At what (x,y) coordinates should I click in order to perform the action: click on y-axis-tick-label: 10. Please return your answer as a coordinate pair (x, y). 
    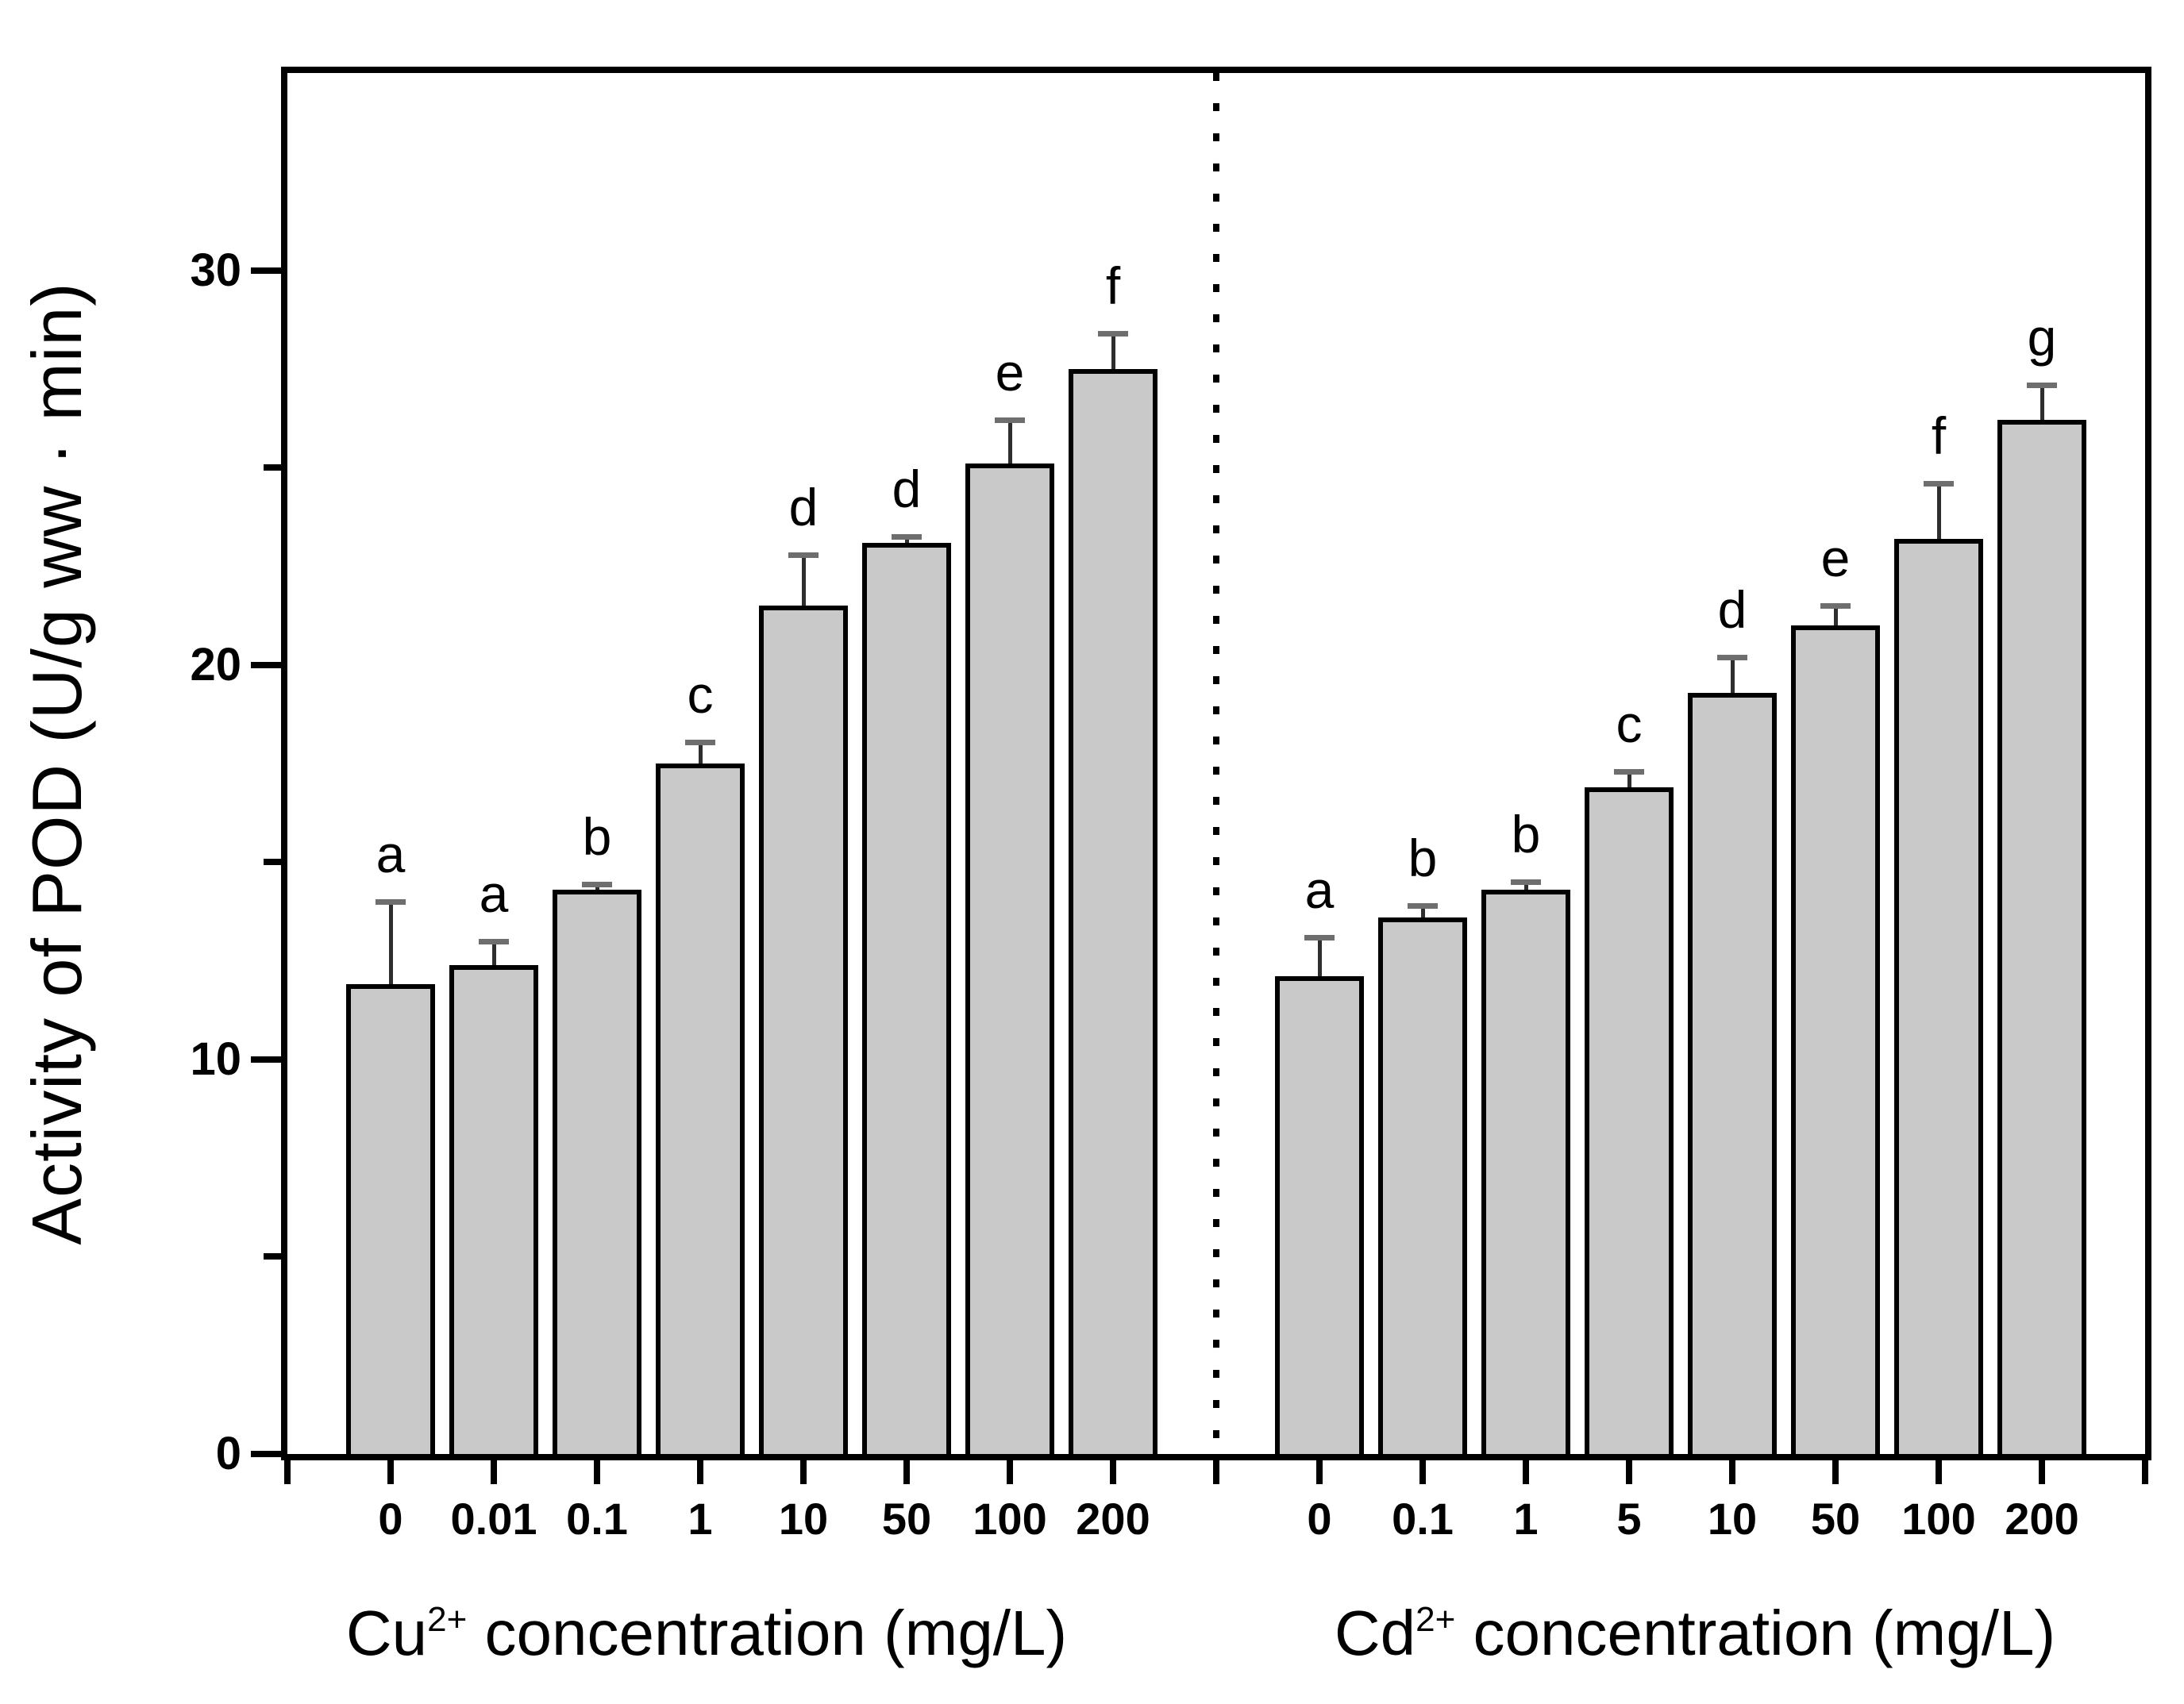
    Looking at the image, I should click on (215, 1059).